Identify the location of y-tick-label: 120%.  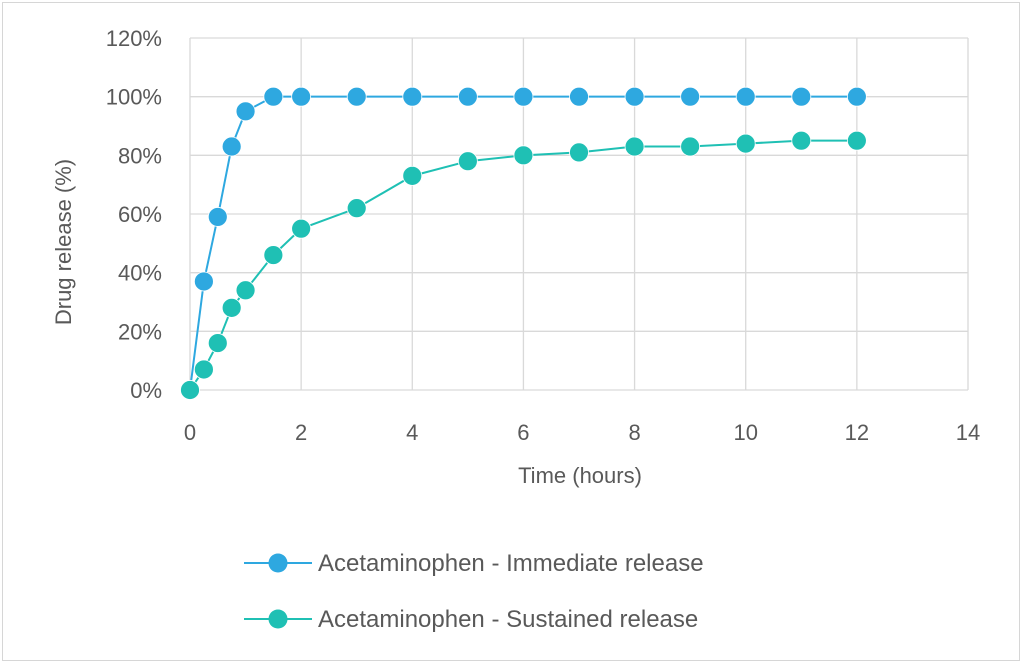
(134, 38).